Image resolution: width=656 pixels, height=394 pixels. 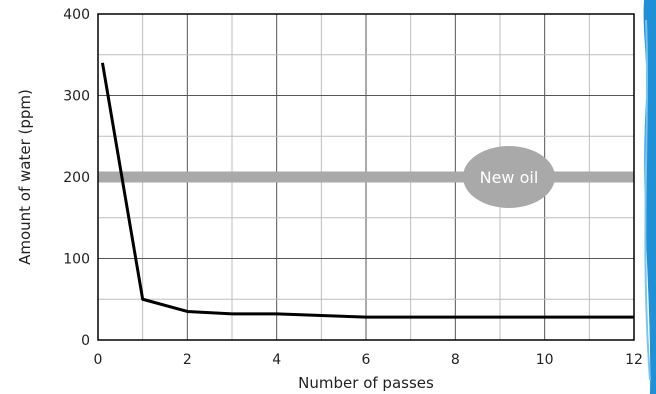 I want to click on new-oil-label-bubble, so click(x=508, y=177).